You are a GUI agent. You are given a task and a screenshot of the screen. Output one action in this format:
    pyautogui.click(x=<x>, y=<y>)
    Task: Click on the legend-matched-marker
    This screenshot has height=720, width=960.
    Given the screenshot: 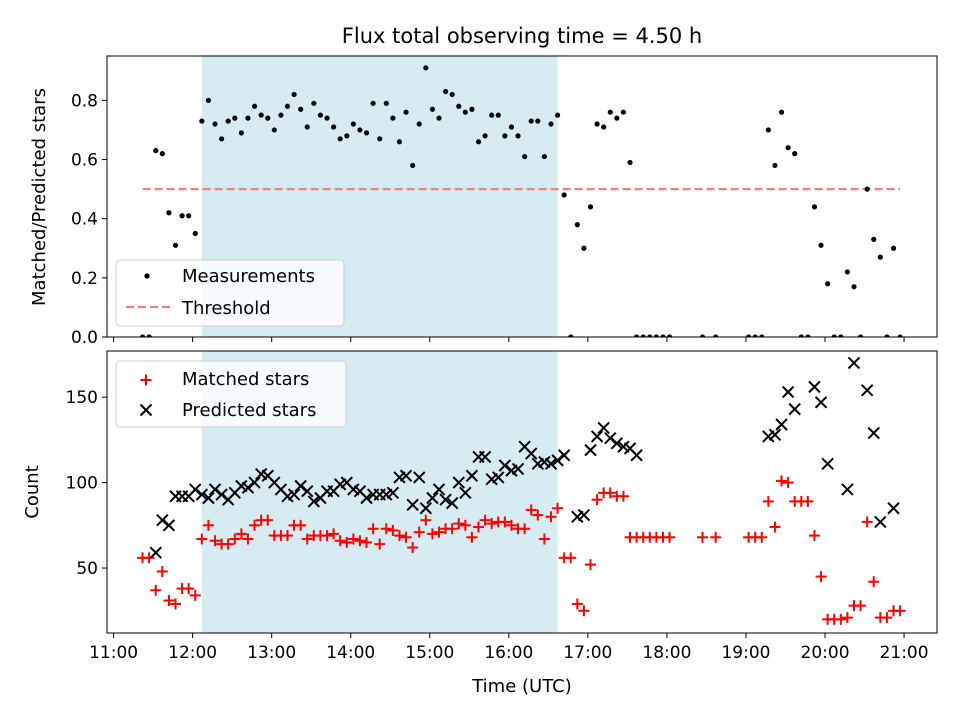 What is the action you would take?
    pyautogui.click(x=146, y=380)
    